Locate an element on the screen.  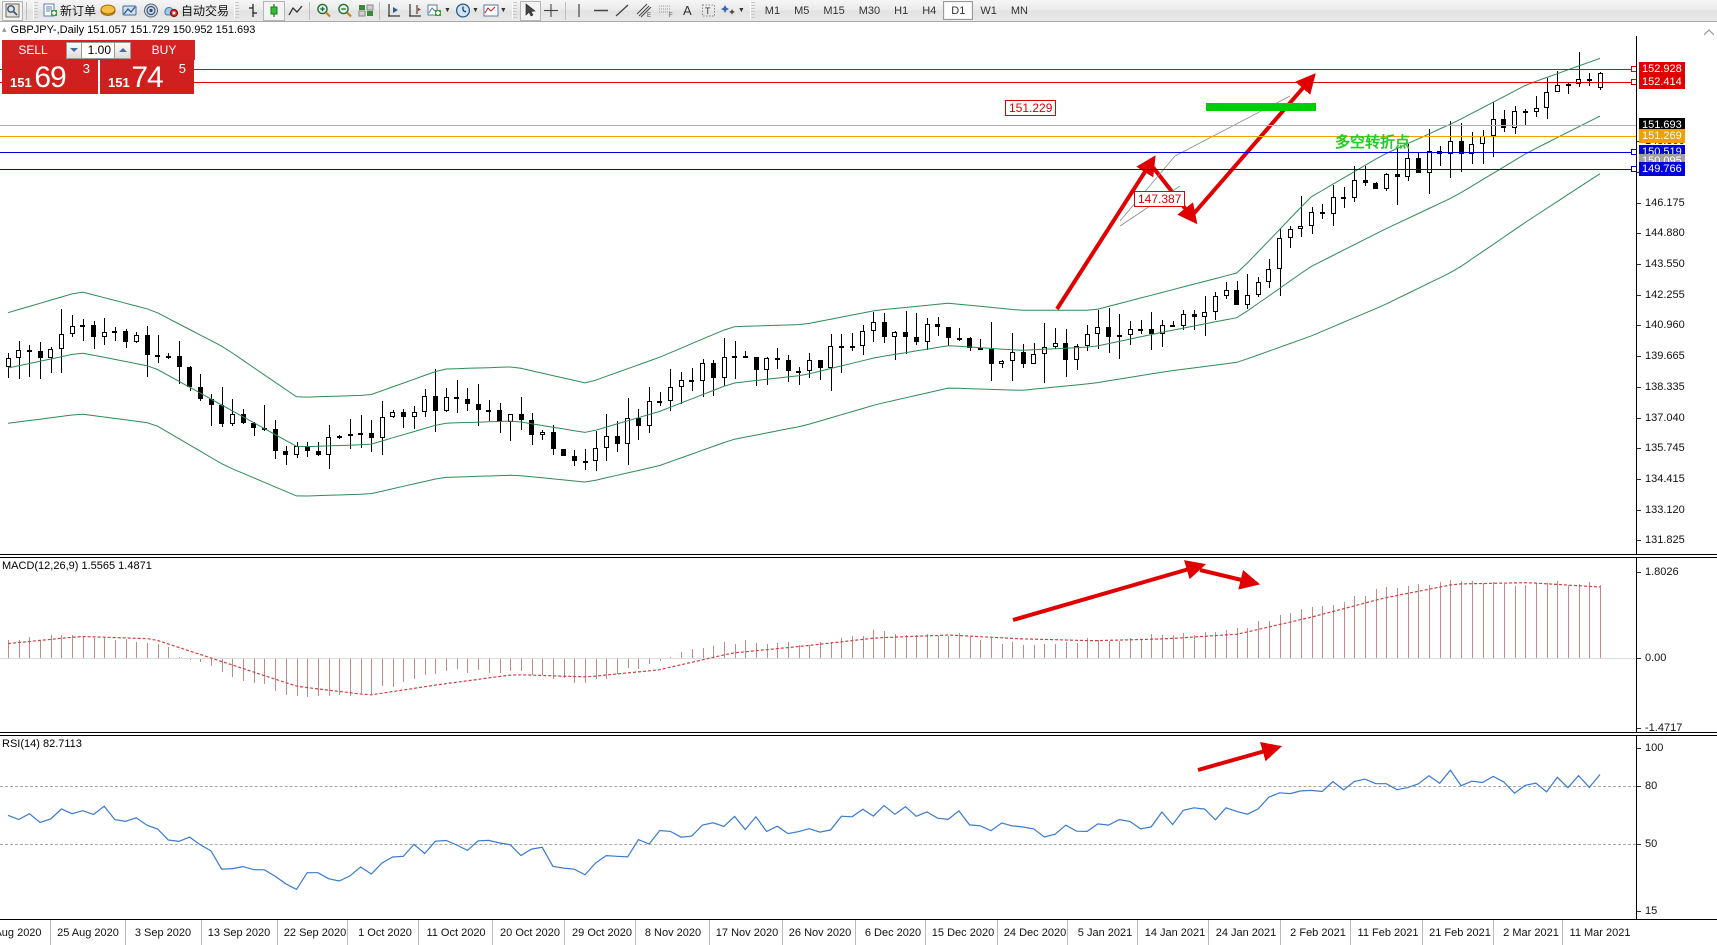
timeframe-m15: M15 is located at coordinates (834, 10).